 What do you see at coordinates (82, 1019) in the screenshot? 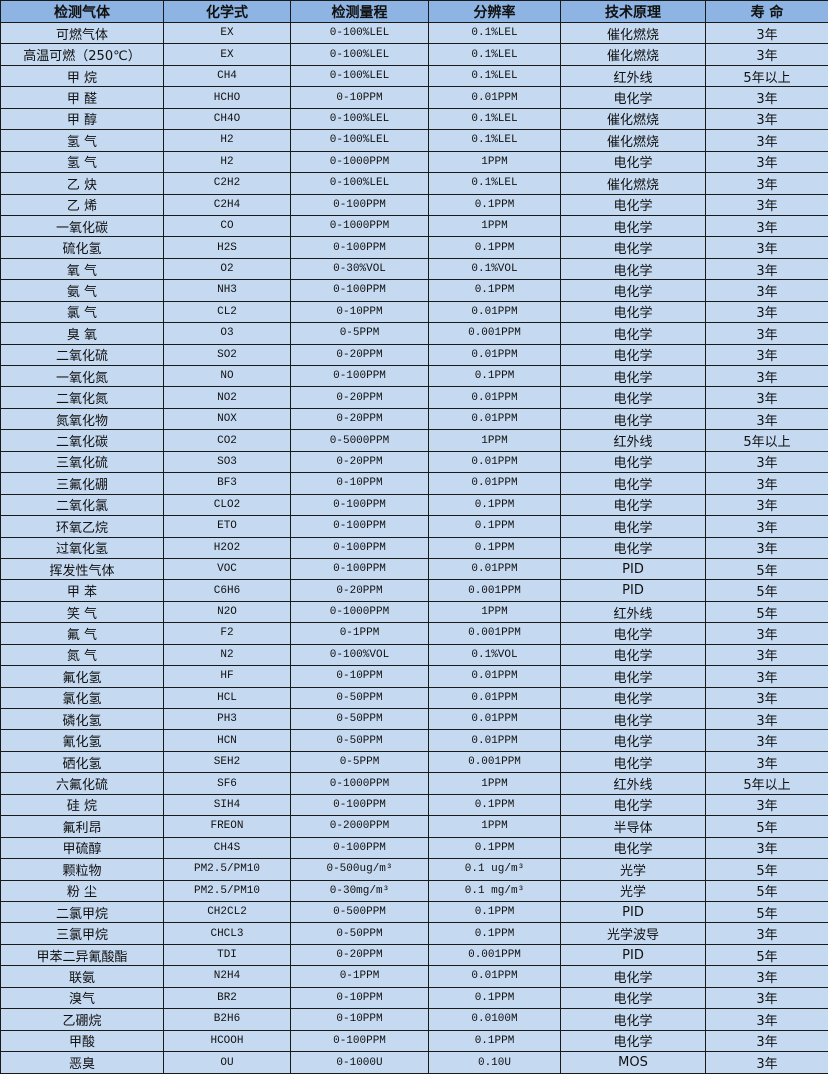
I see `cell-gas-name: 乙硼烷` at bounding box center [82, 1019].